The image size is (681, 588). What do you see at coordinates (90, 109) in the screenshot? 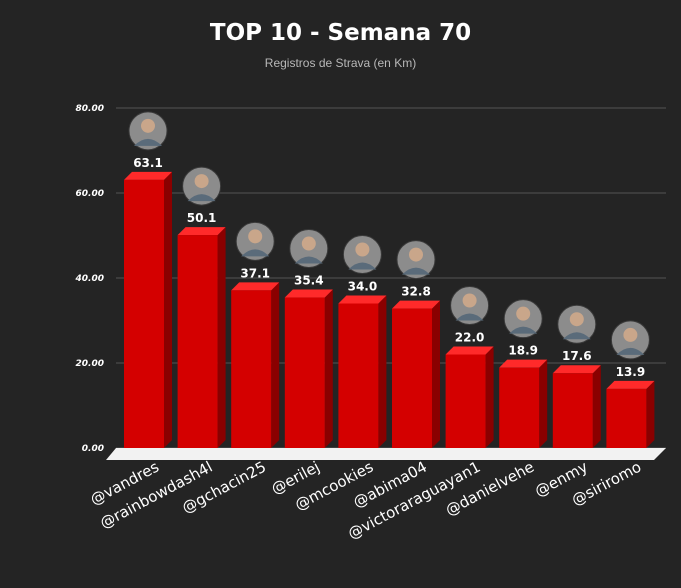
I see `y-tick-label: 80.00` at bounding box center [90, 109].